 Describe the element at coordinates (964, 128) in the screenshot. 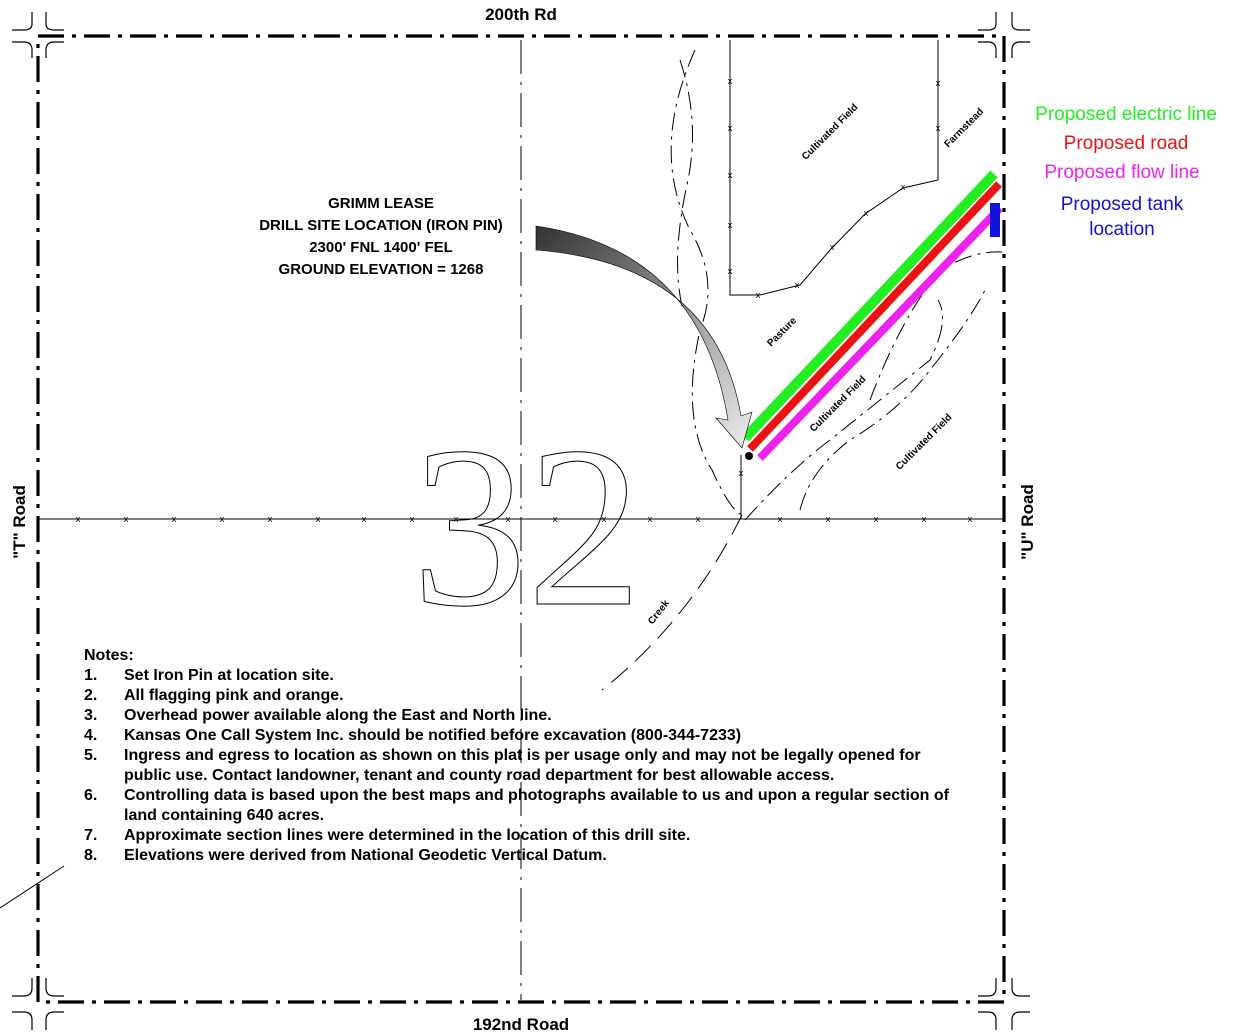

I see `area-label-farmstead: Farmstead` at that location.